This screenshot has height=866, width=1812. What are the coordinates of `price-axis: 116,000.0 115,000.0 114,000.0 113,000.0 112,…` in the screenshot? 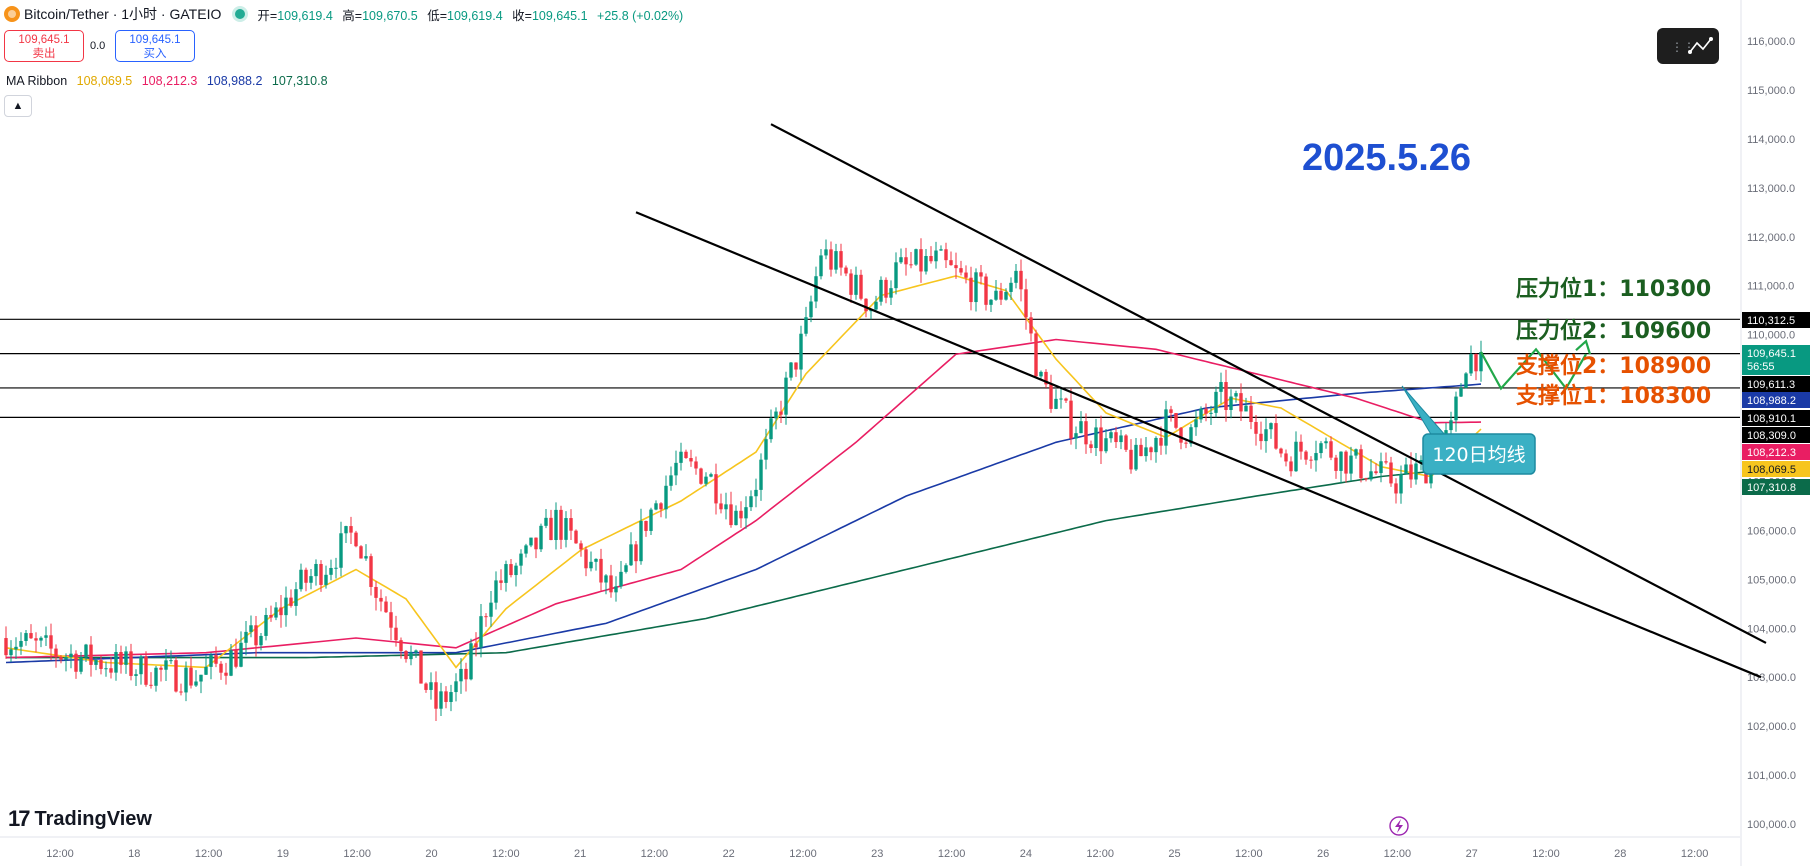 It's located at (1768, 433).